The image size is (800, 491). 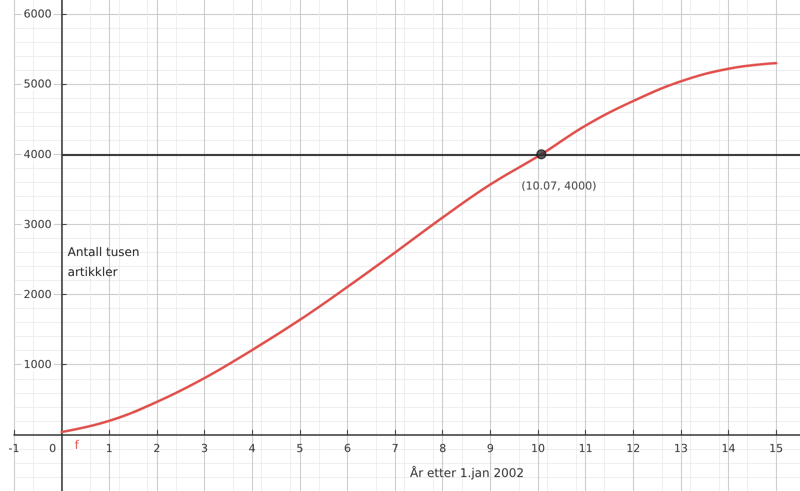 I want to click on x-axis-title: År etter 1.jan 2002, so click(x=467, y=472).